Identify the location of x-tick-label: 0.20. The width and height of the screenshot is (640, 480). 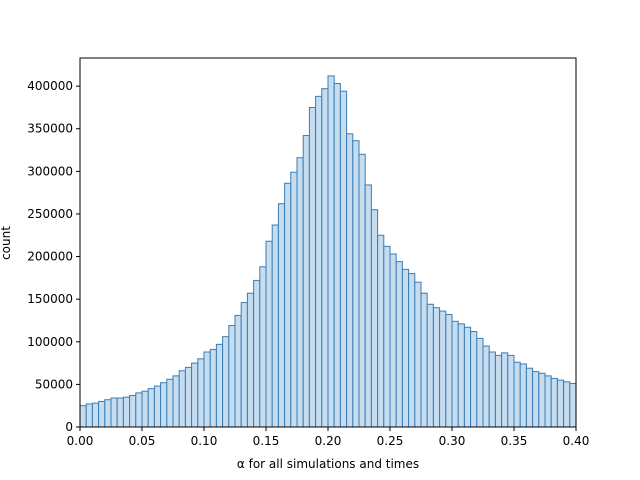
(328, 441).